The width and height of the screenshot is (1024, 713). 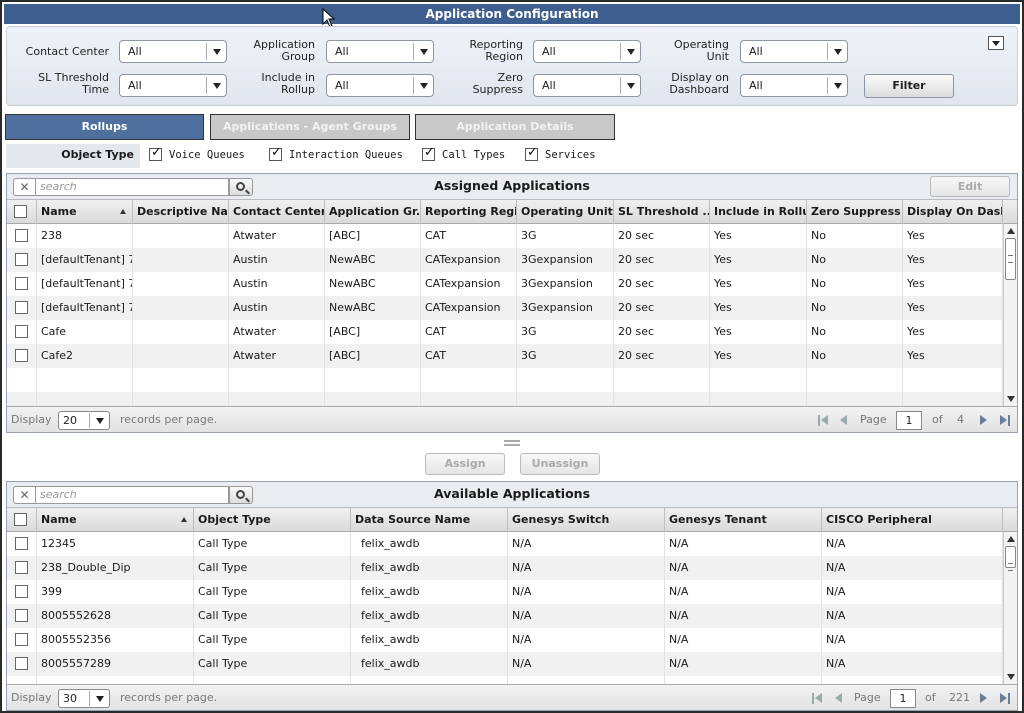 I want to click on table-cell: [ABC], so click(x=373, y=236).